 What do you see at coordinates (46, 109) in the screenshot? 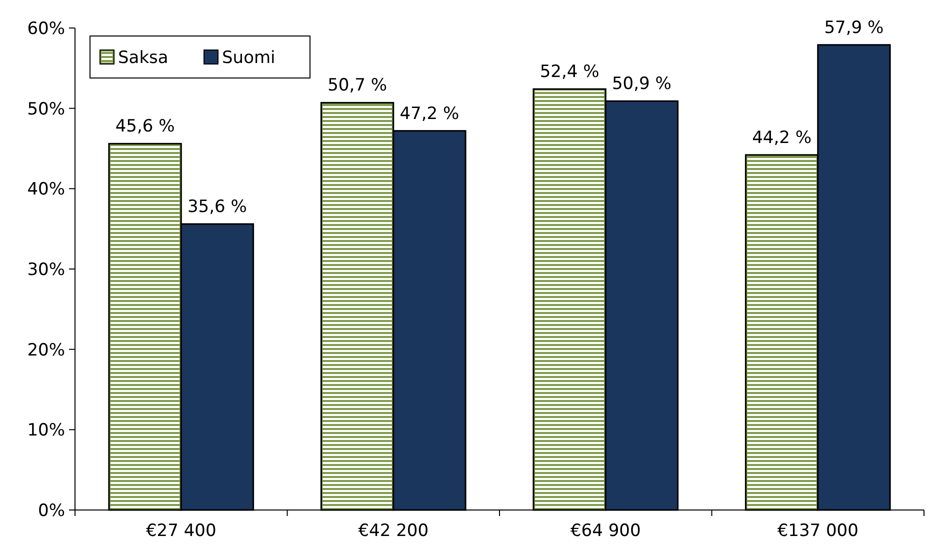
I see `y-tick-label: 50%` at bounding box center [46, 109].